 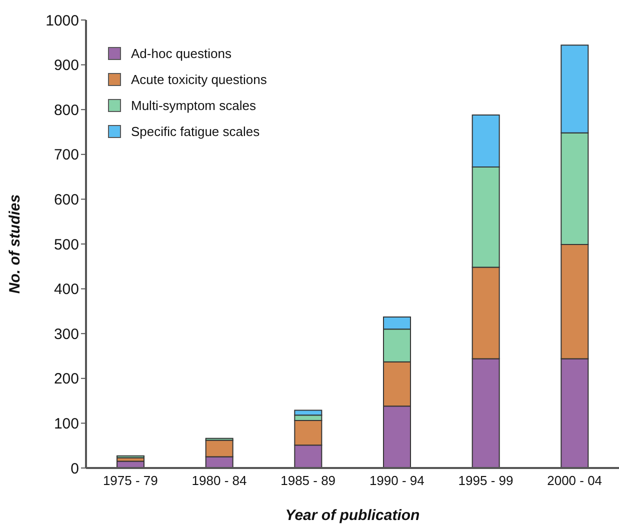 What do you see at coordinates (352, 515) in the screenshot?
I see `x-axis-title: Year of publication` at bounding box center [352, 515].